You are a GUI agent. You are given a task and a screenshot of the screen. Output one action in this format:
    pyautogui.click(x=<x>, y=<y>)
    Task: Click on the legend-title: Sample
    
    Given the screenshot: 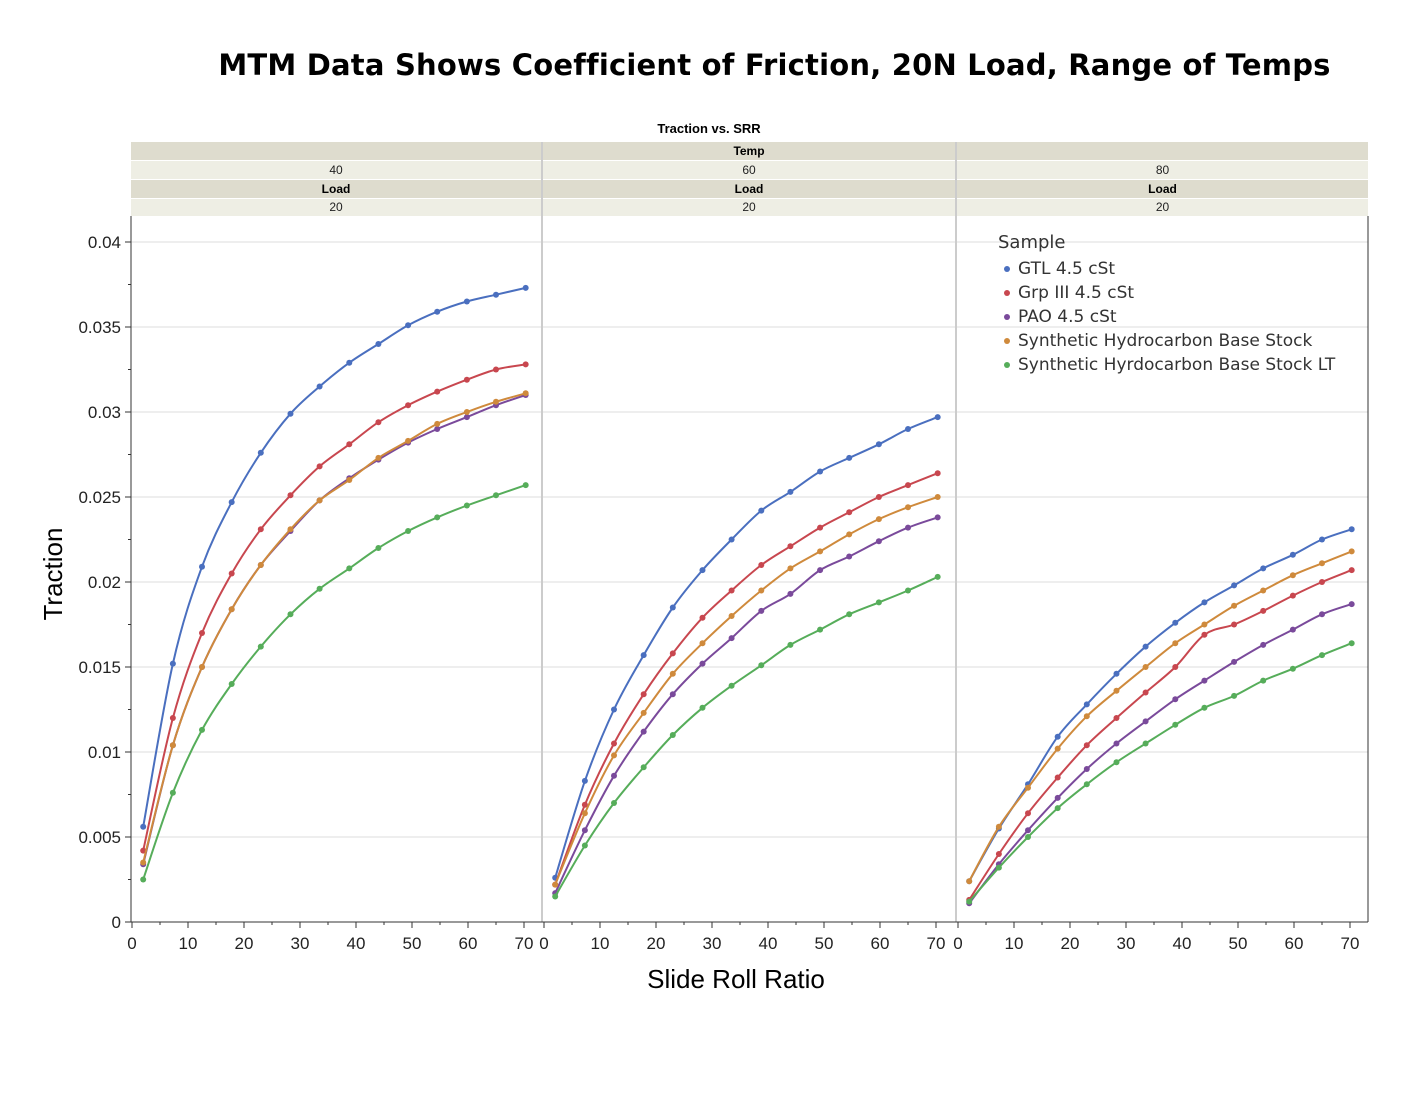 What is the action you would take?
    pyautogui.click(x=1032, y=242)
    